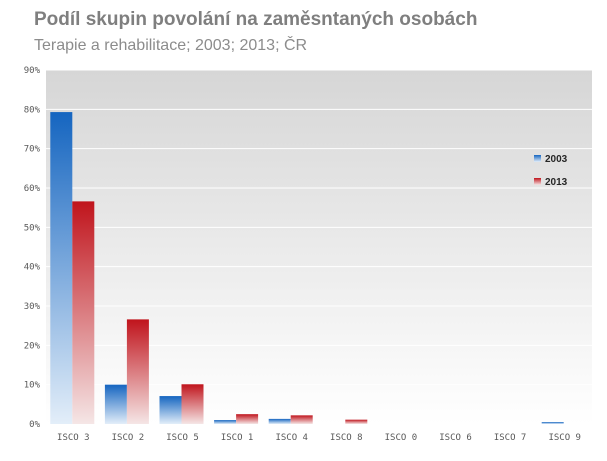 This screenshot has height=461, width=607. I want to click on y-tick-label: 0%, so click(34, 425).